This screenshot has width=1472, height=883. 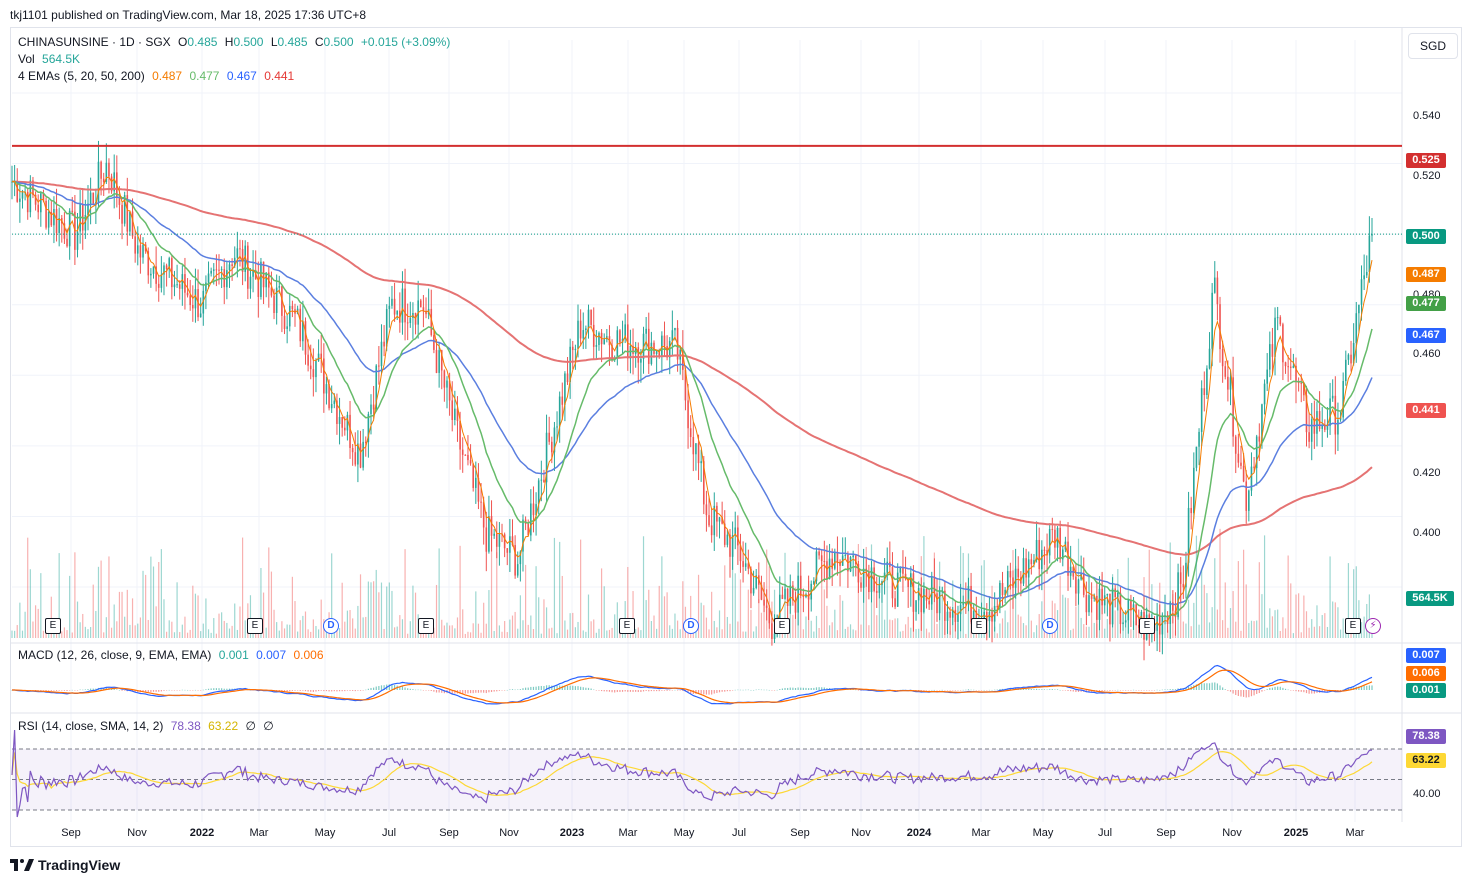 I want to click on x-axis-label: Mar, so click(x=259, y=833).